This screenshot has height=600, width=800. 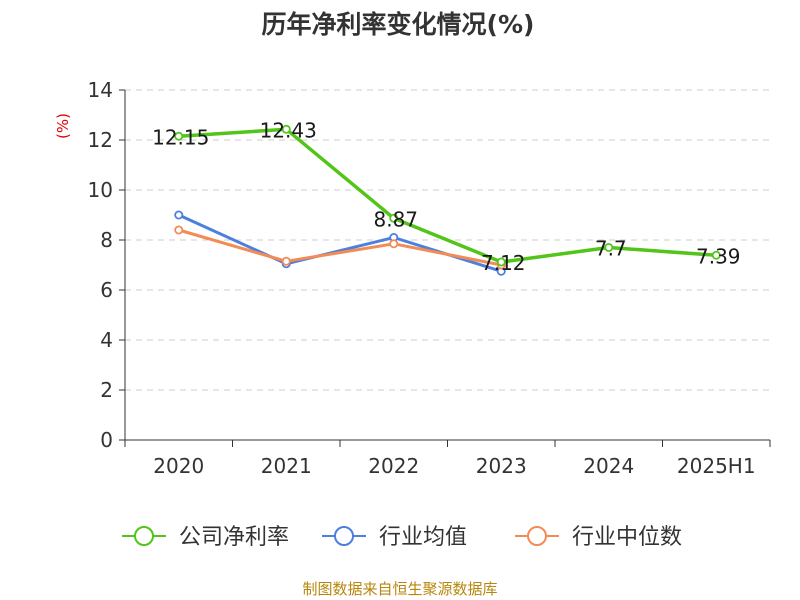 I want to click on y-tick-label: 6, so click(x=106, y=290).